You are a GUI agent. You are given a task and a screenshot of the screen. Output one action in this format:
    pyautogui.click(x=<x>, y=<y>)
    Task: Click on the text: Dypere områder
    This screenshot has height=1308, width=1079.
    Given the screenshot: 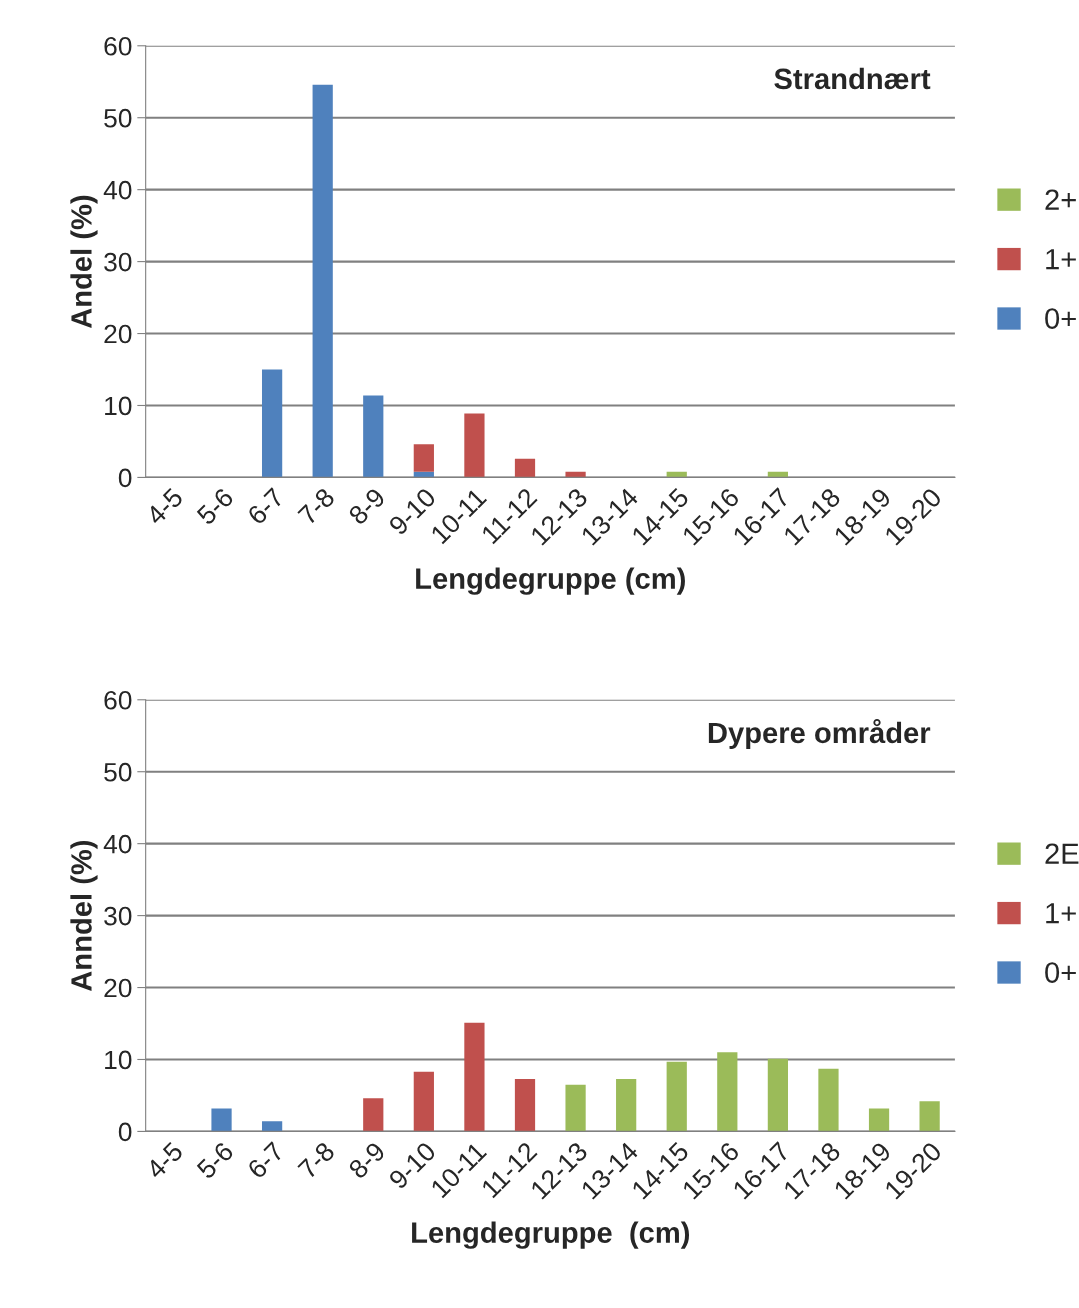 What is the action you would take?
    pyautogui.click(x=819, y=733)
    